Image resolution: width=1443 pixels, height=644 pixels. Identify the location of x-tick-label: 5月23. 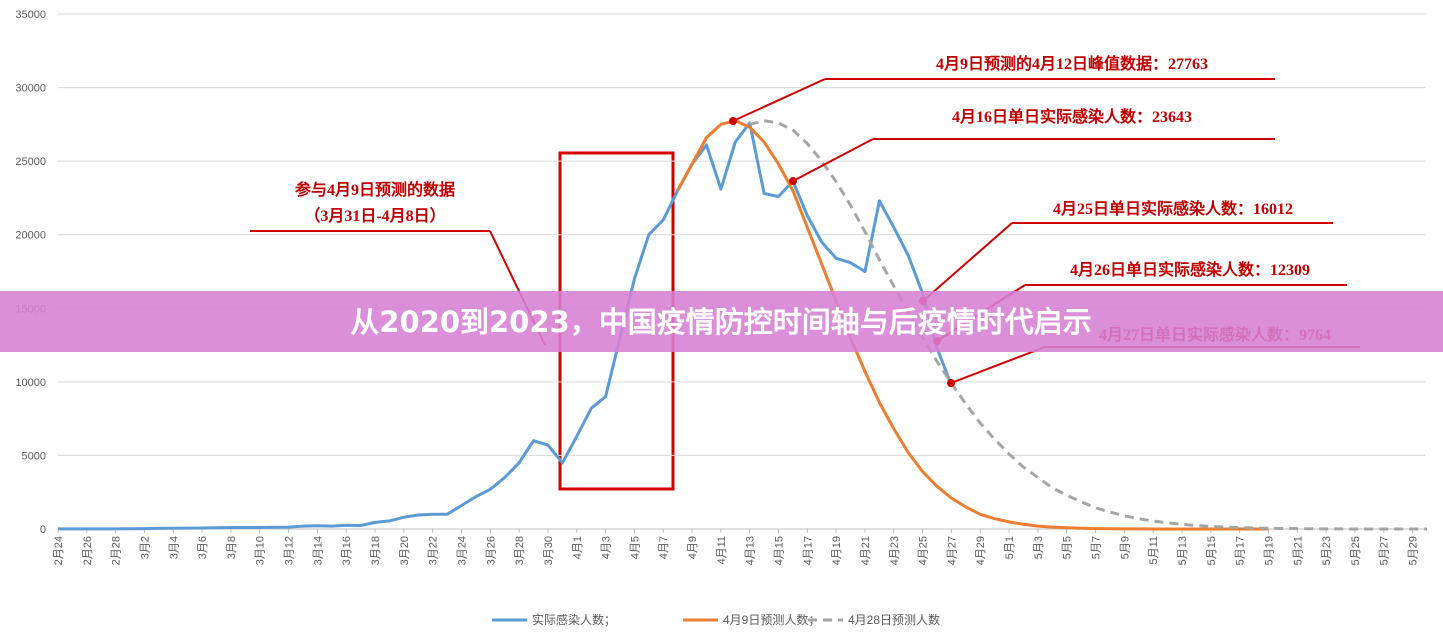
(1327, 550).